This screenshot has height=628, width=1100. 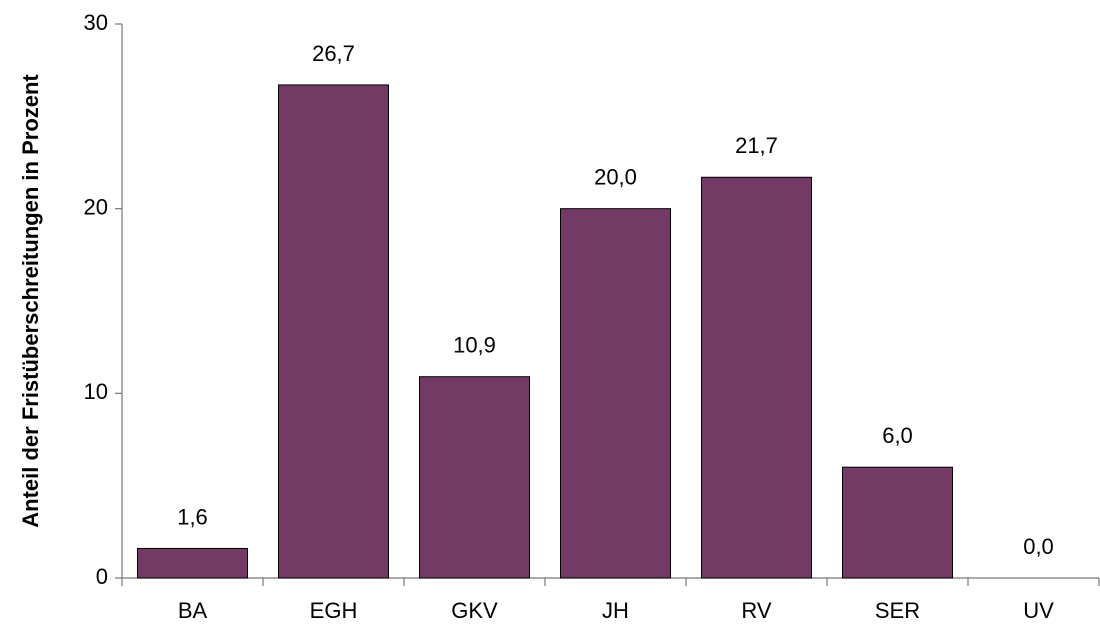 What do you see at coordinates (756, 145) in the screenshot?
I see `value-label: 21,7` at bounding box center [756, 145].